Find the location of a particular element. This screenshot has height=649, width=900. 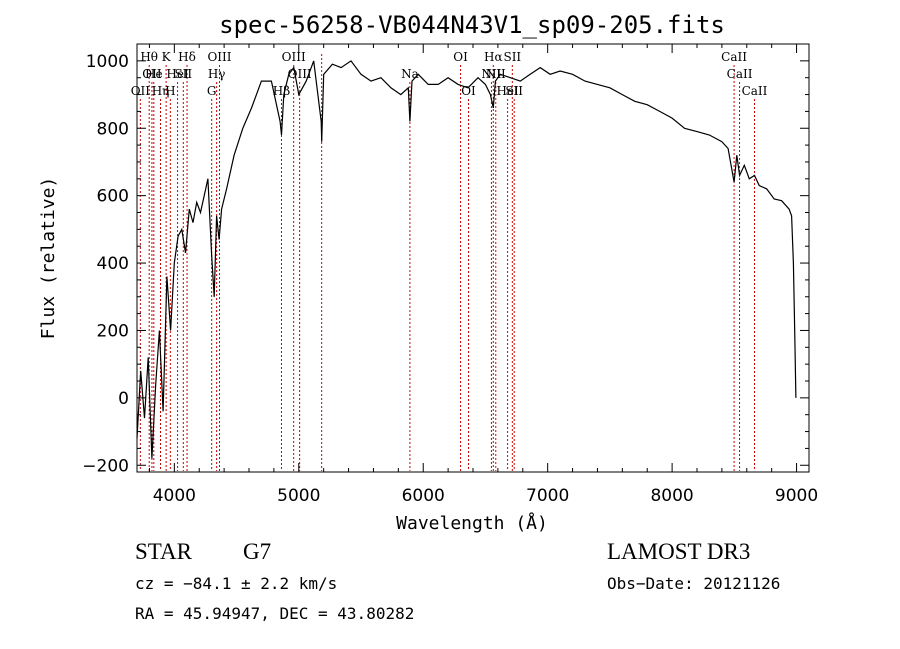

line-marker-label: G is located at coordinates (212, 91).